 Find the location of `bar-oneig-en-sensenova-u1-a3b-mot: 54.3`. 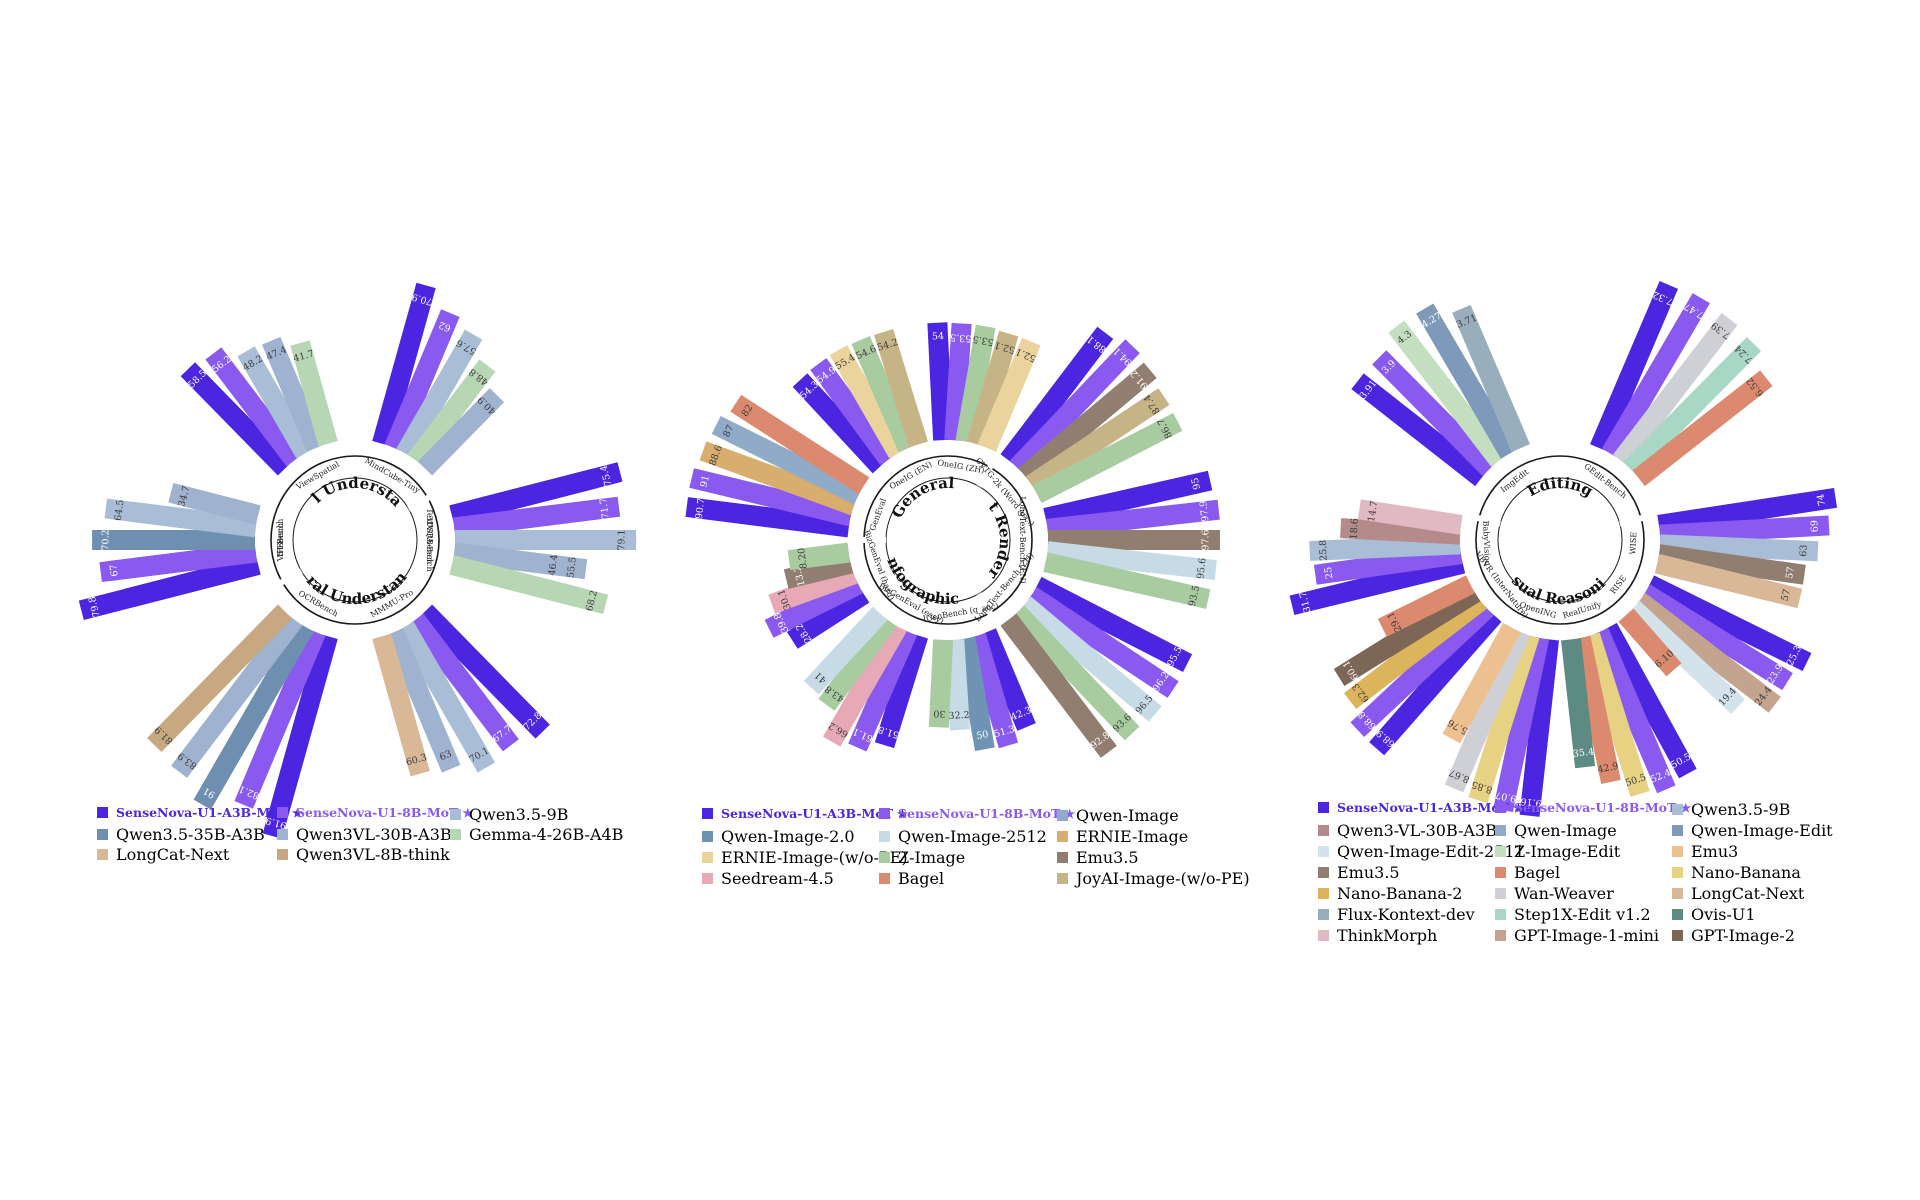

bar-oneig-en-sensenova-u1-a3b-mot: 54.3 is located at coordinates (840, 423).